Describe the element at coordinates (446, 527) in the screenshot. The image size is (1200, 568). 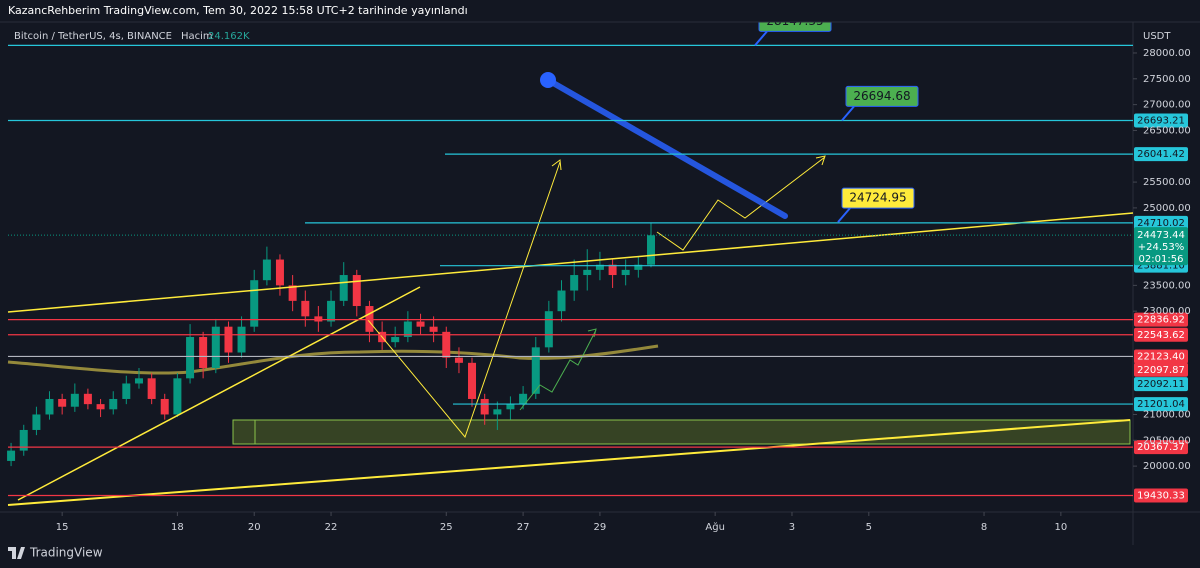
I see `x-tick-label: 25` at that location.